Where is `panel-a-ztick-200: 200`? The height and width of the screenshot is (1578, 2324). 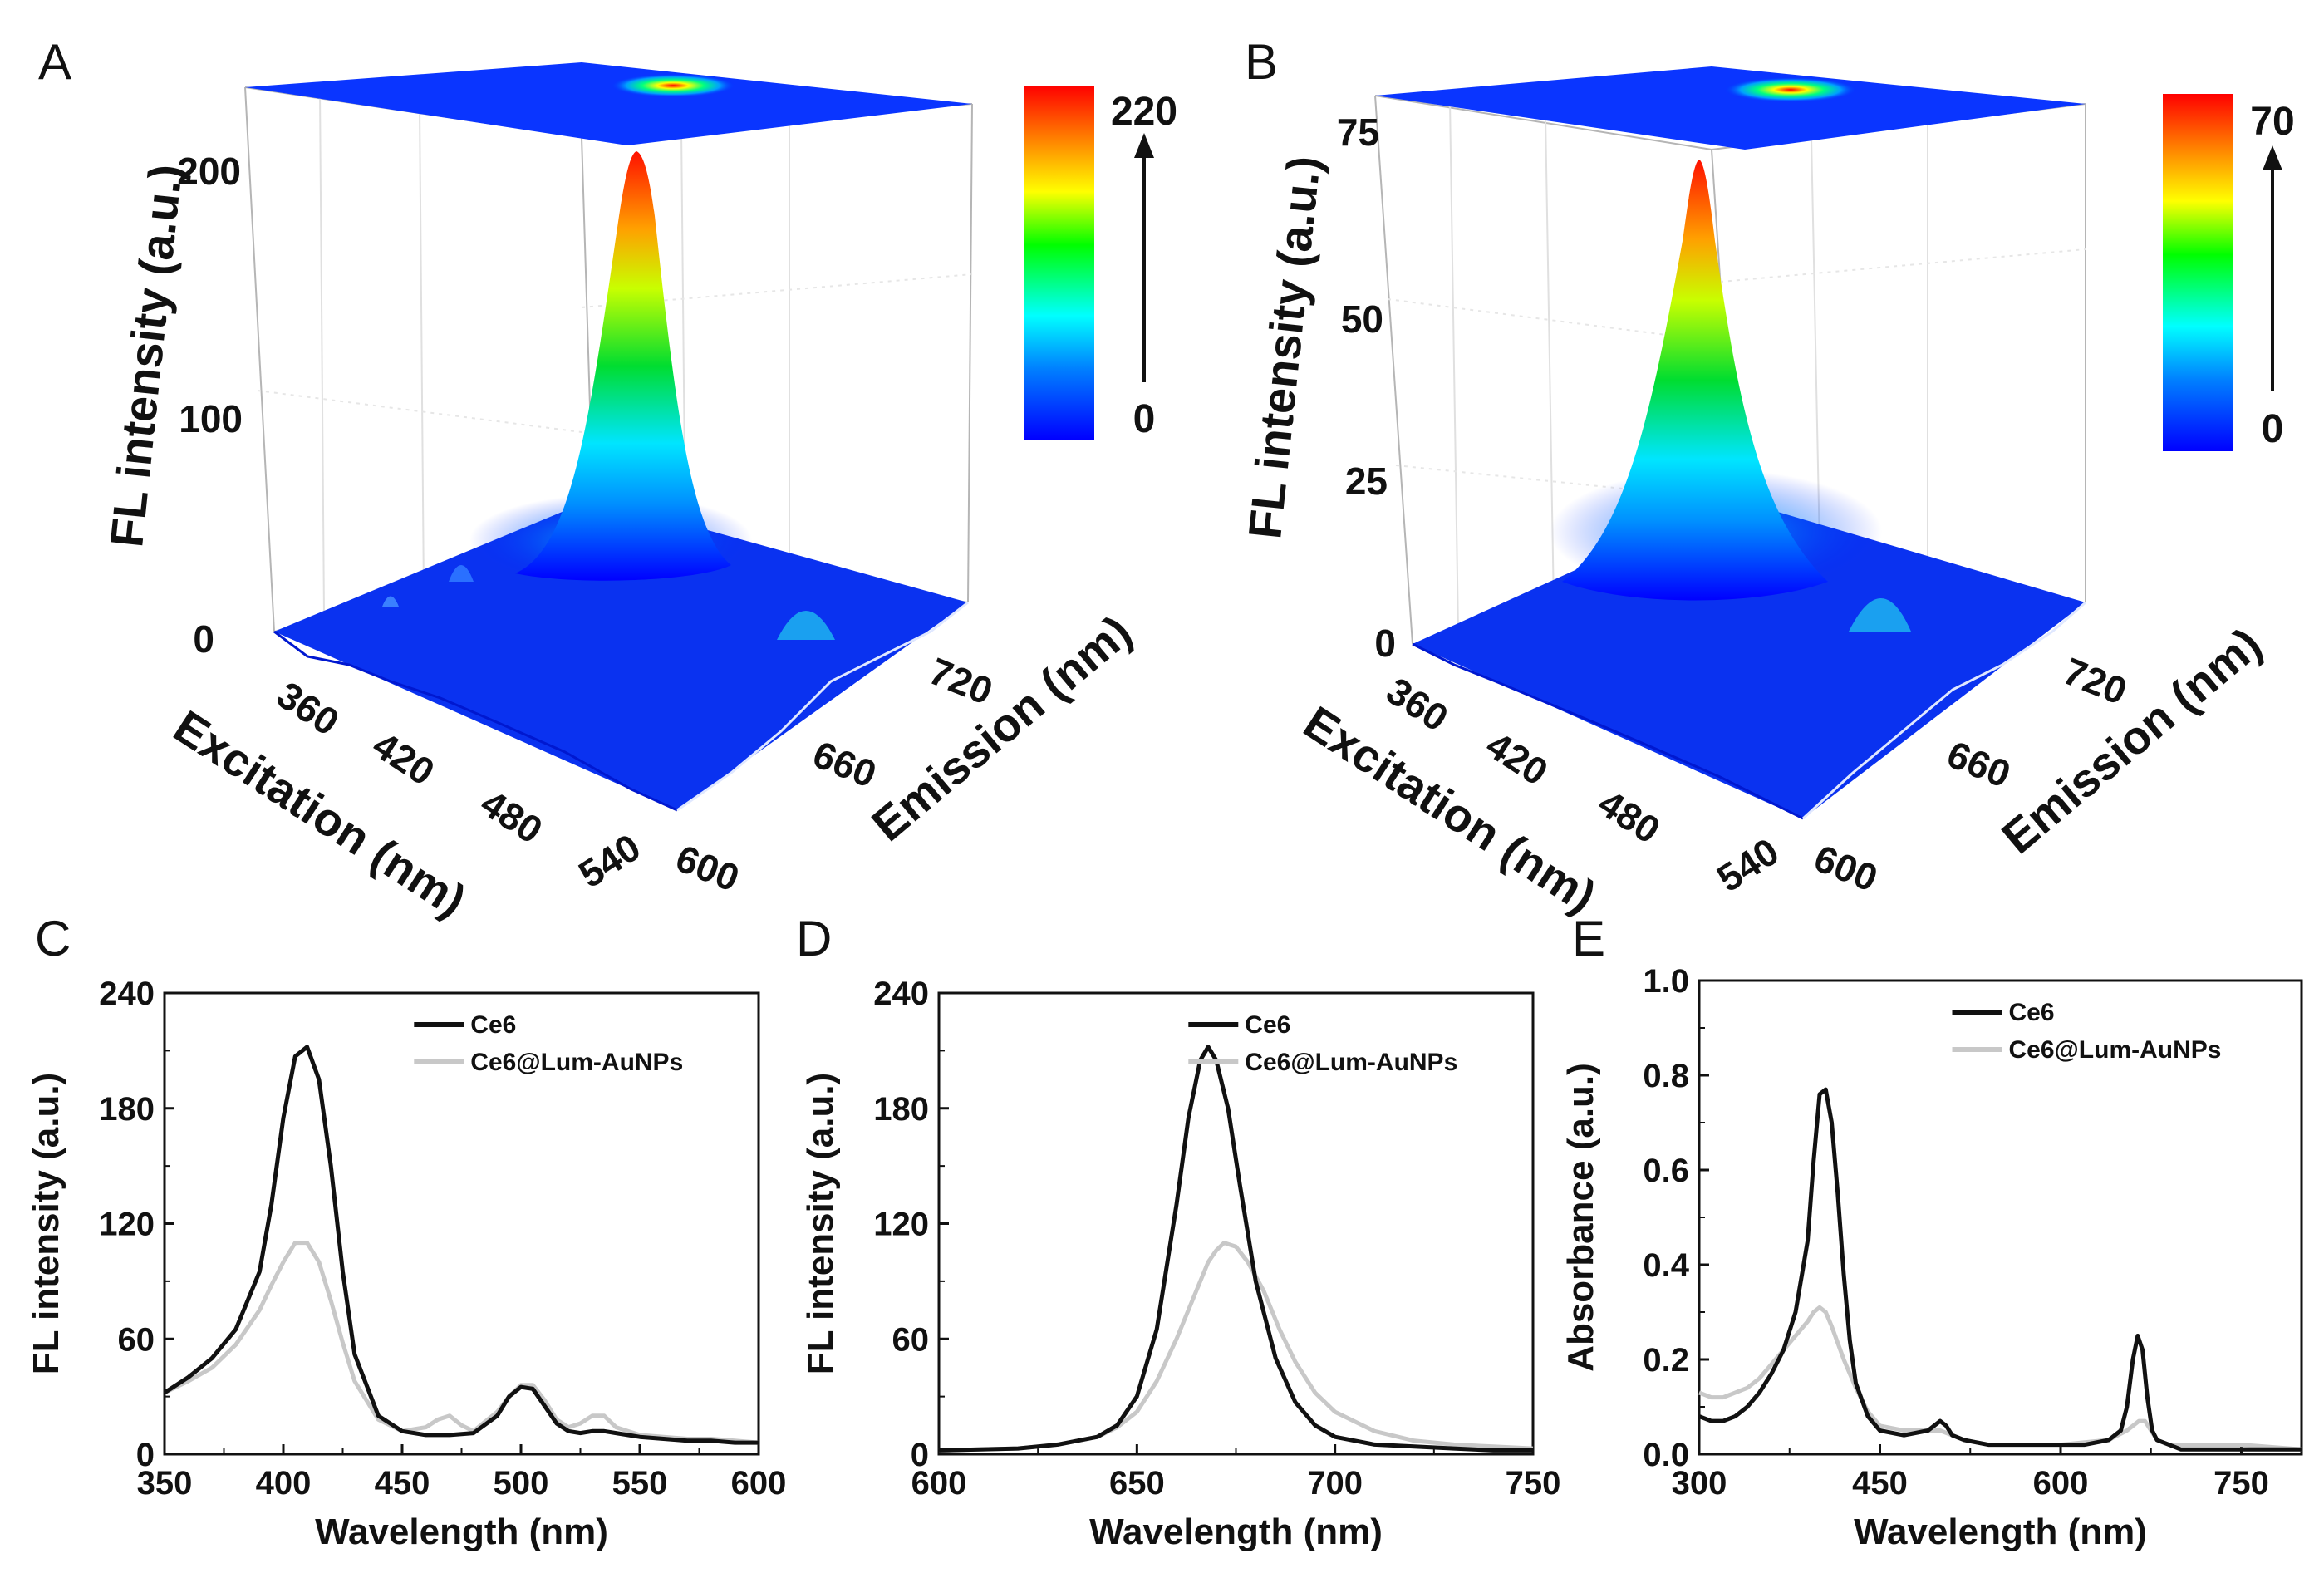 panel-a-ztick-200: 200 is located at coordinates (209, 171).